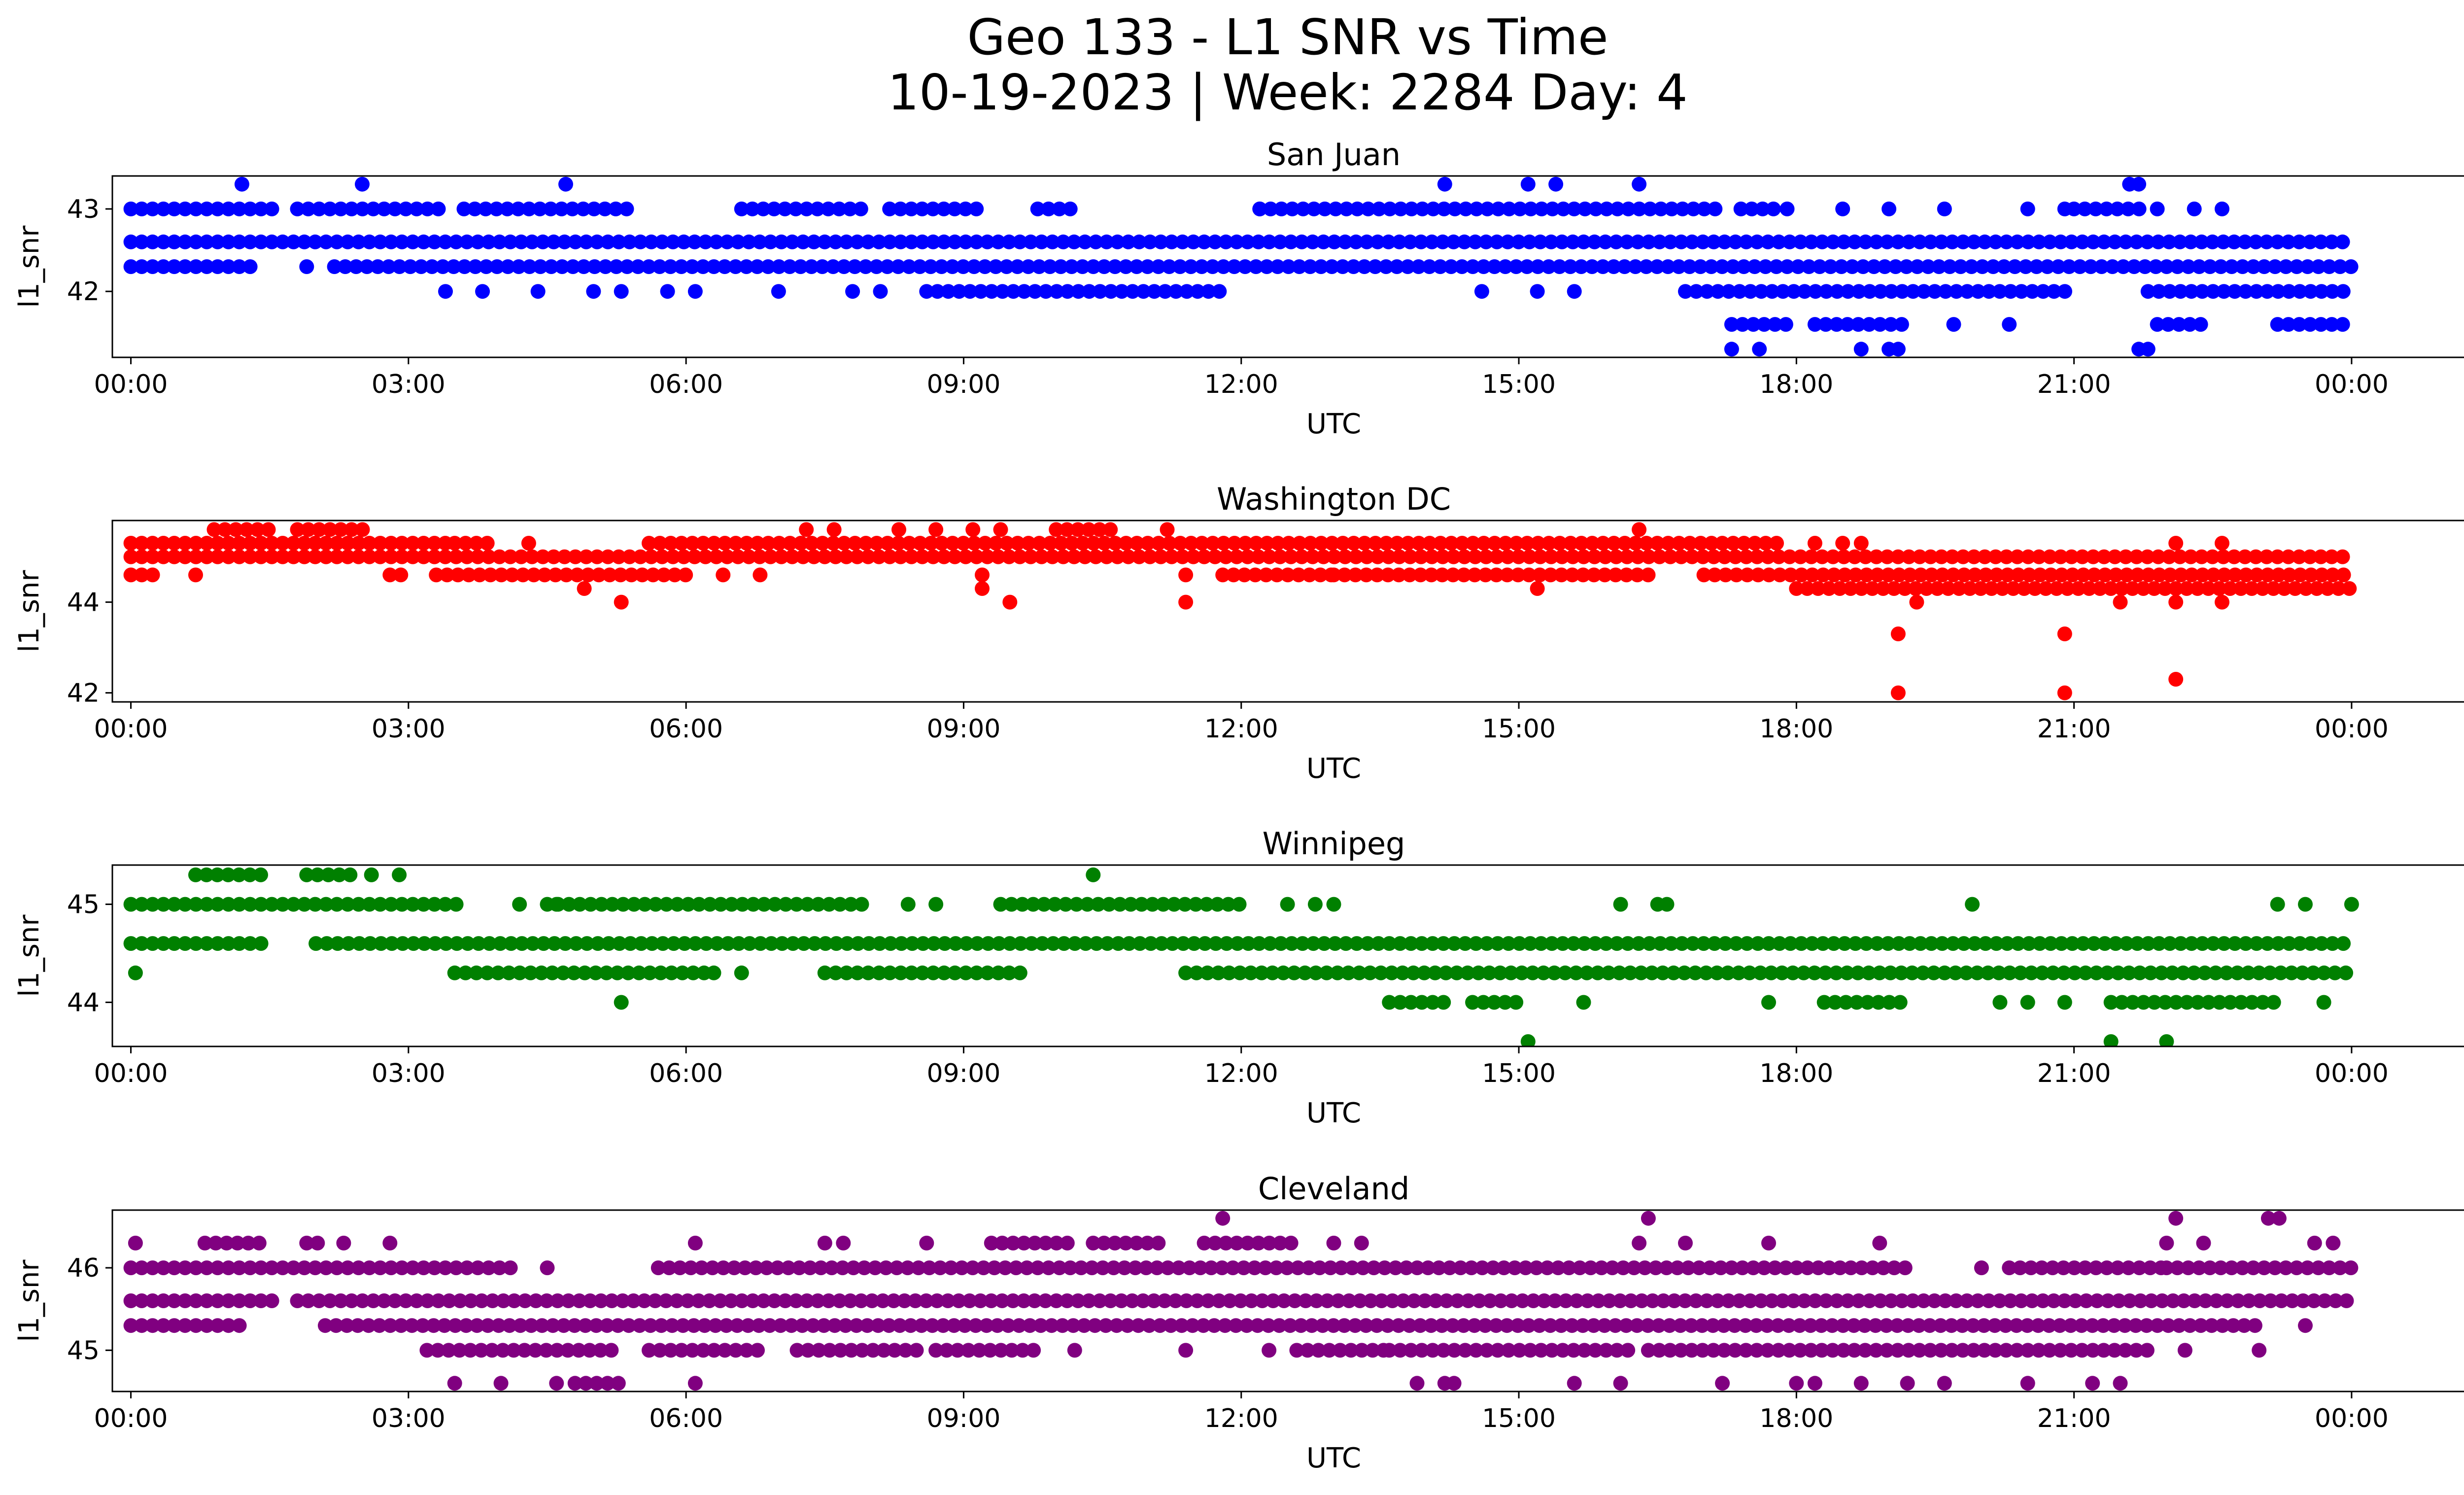  Describe the element at coordinates (964, 1073) in the screenshot. I see `x-tick-label: 09:00` at that location.